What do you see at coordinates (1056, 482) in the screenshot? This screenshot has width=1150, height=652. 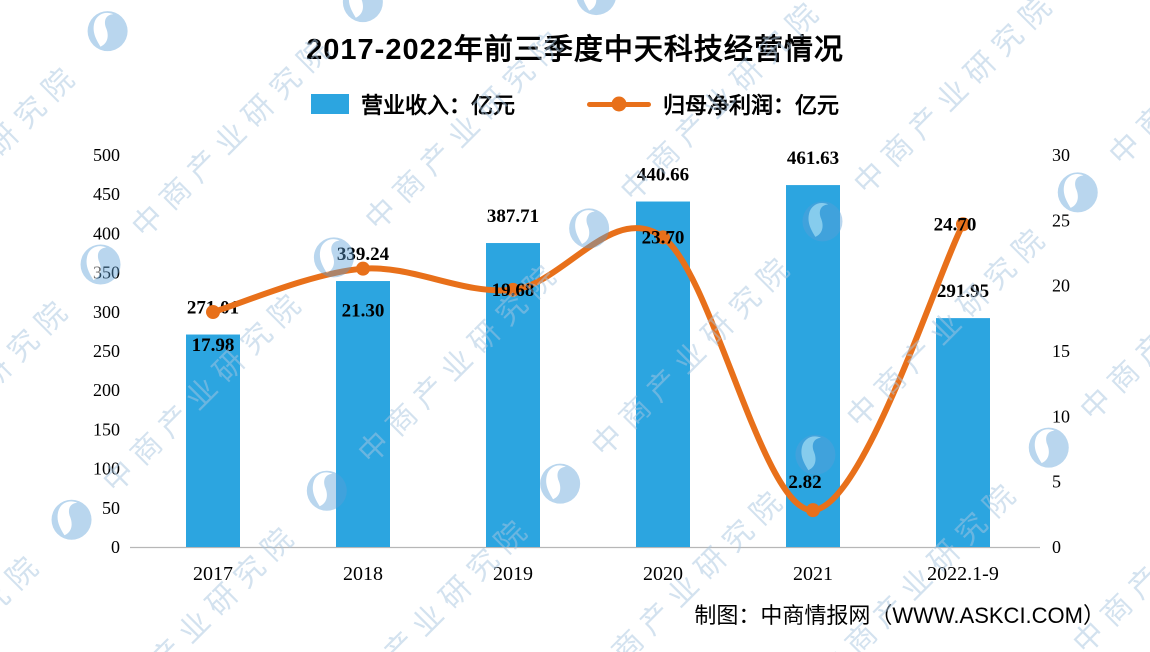 I see `right-axis-tick: 5` at bounding box center [1056, 482].